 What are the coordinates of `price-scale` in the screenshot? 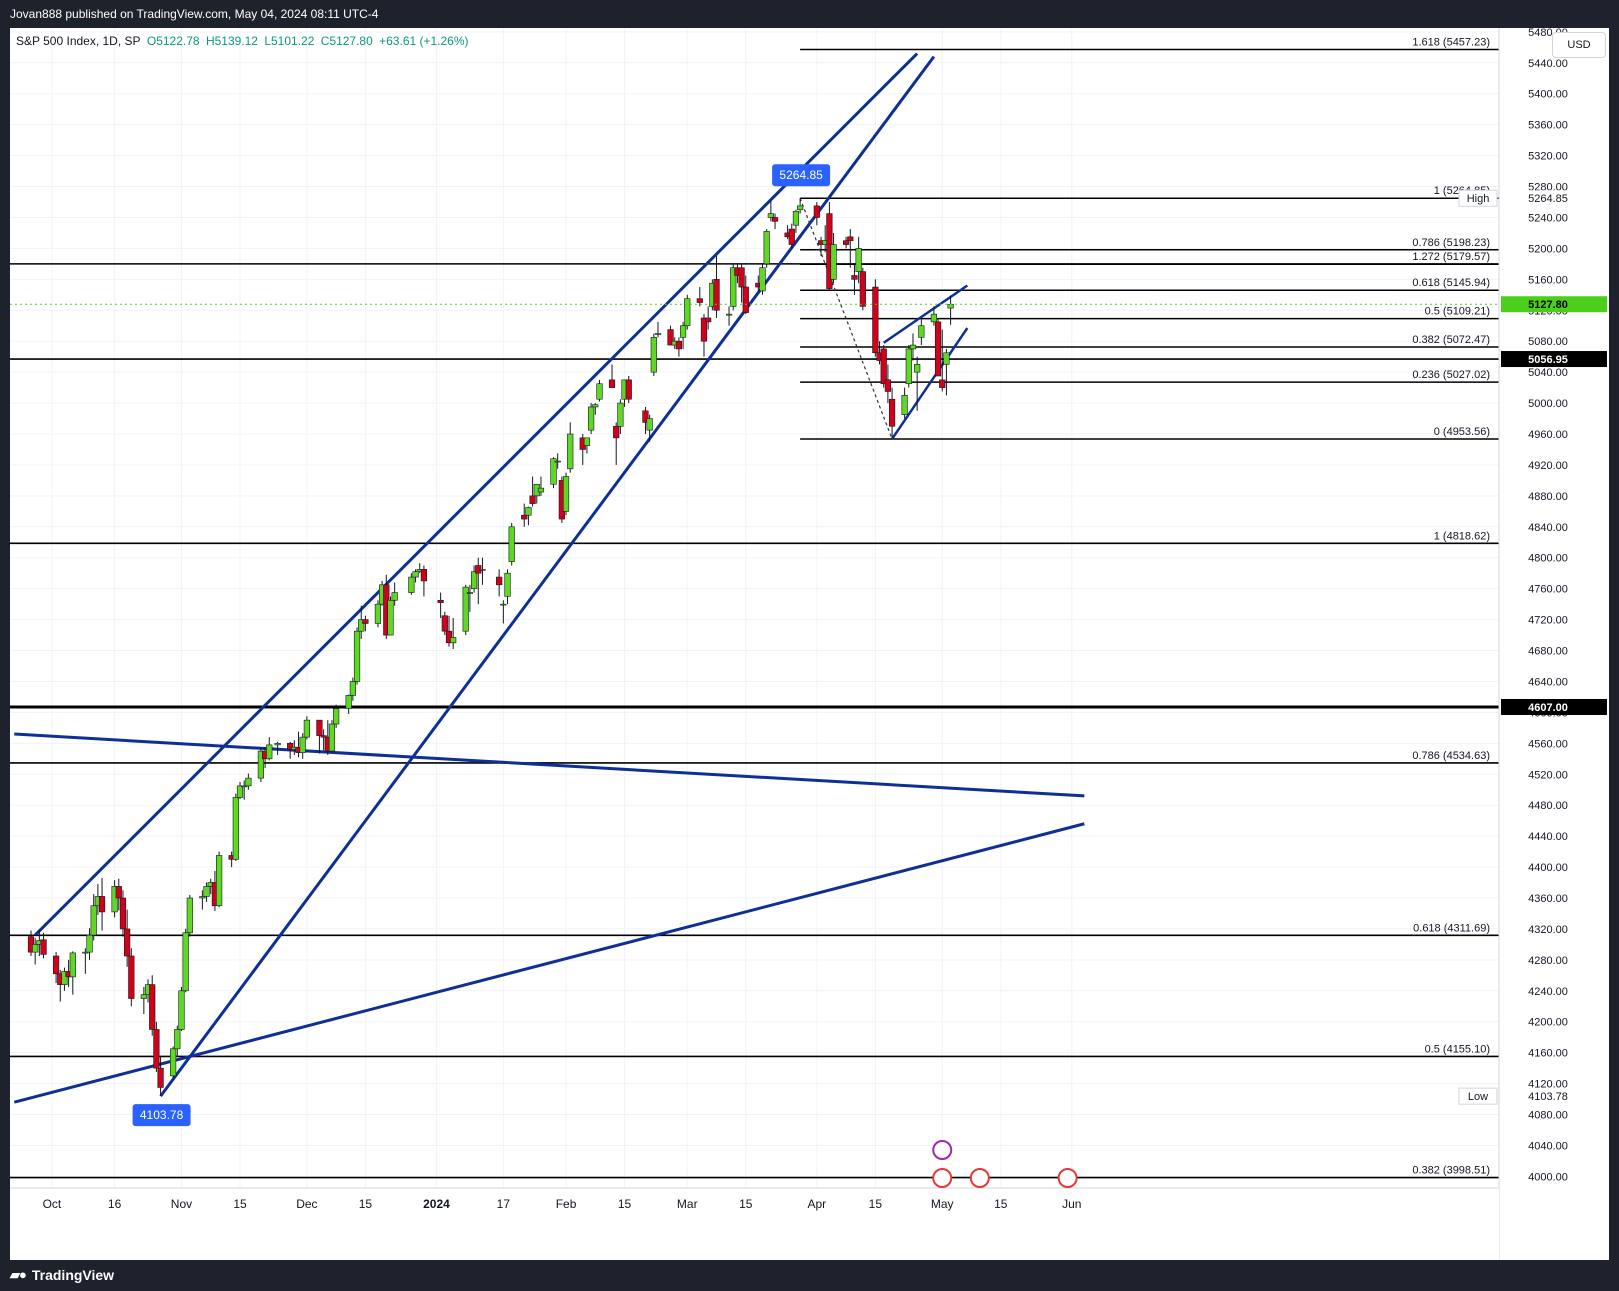 It's located at (1554, 644).